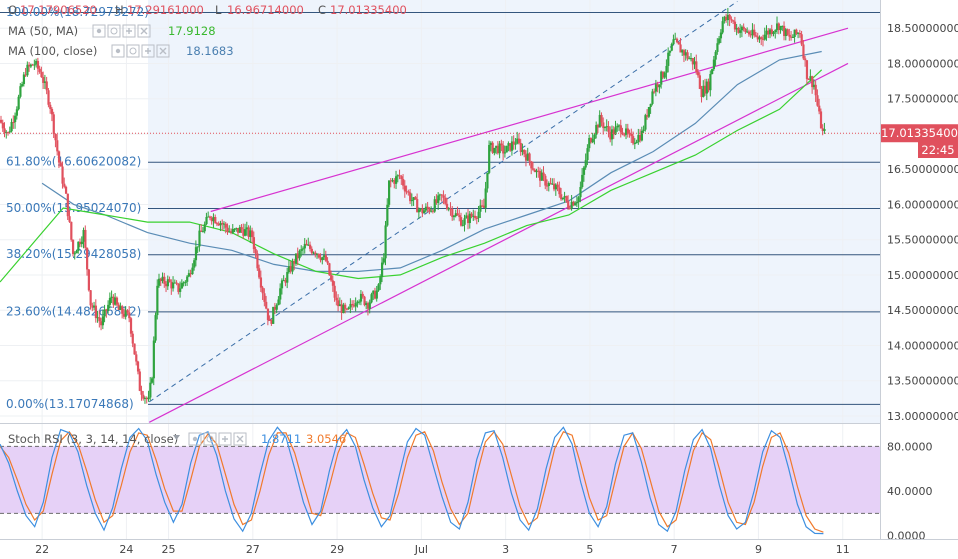 The height and width of the screenshot is (559, 958). Describe the element at coordinates (176, 437) in the screenshot. I see `chevron-down-icon` at that location.